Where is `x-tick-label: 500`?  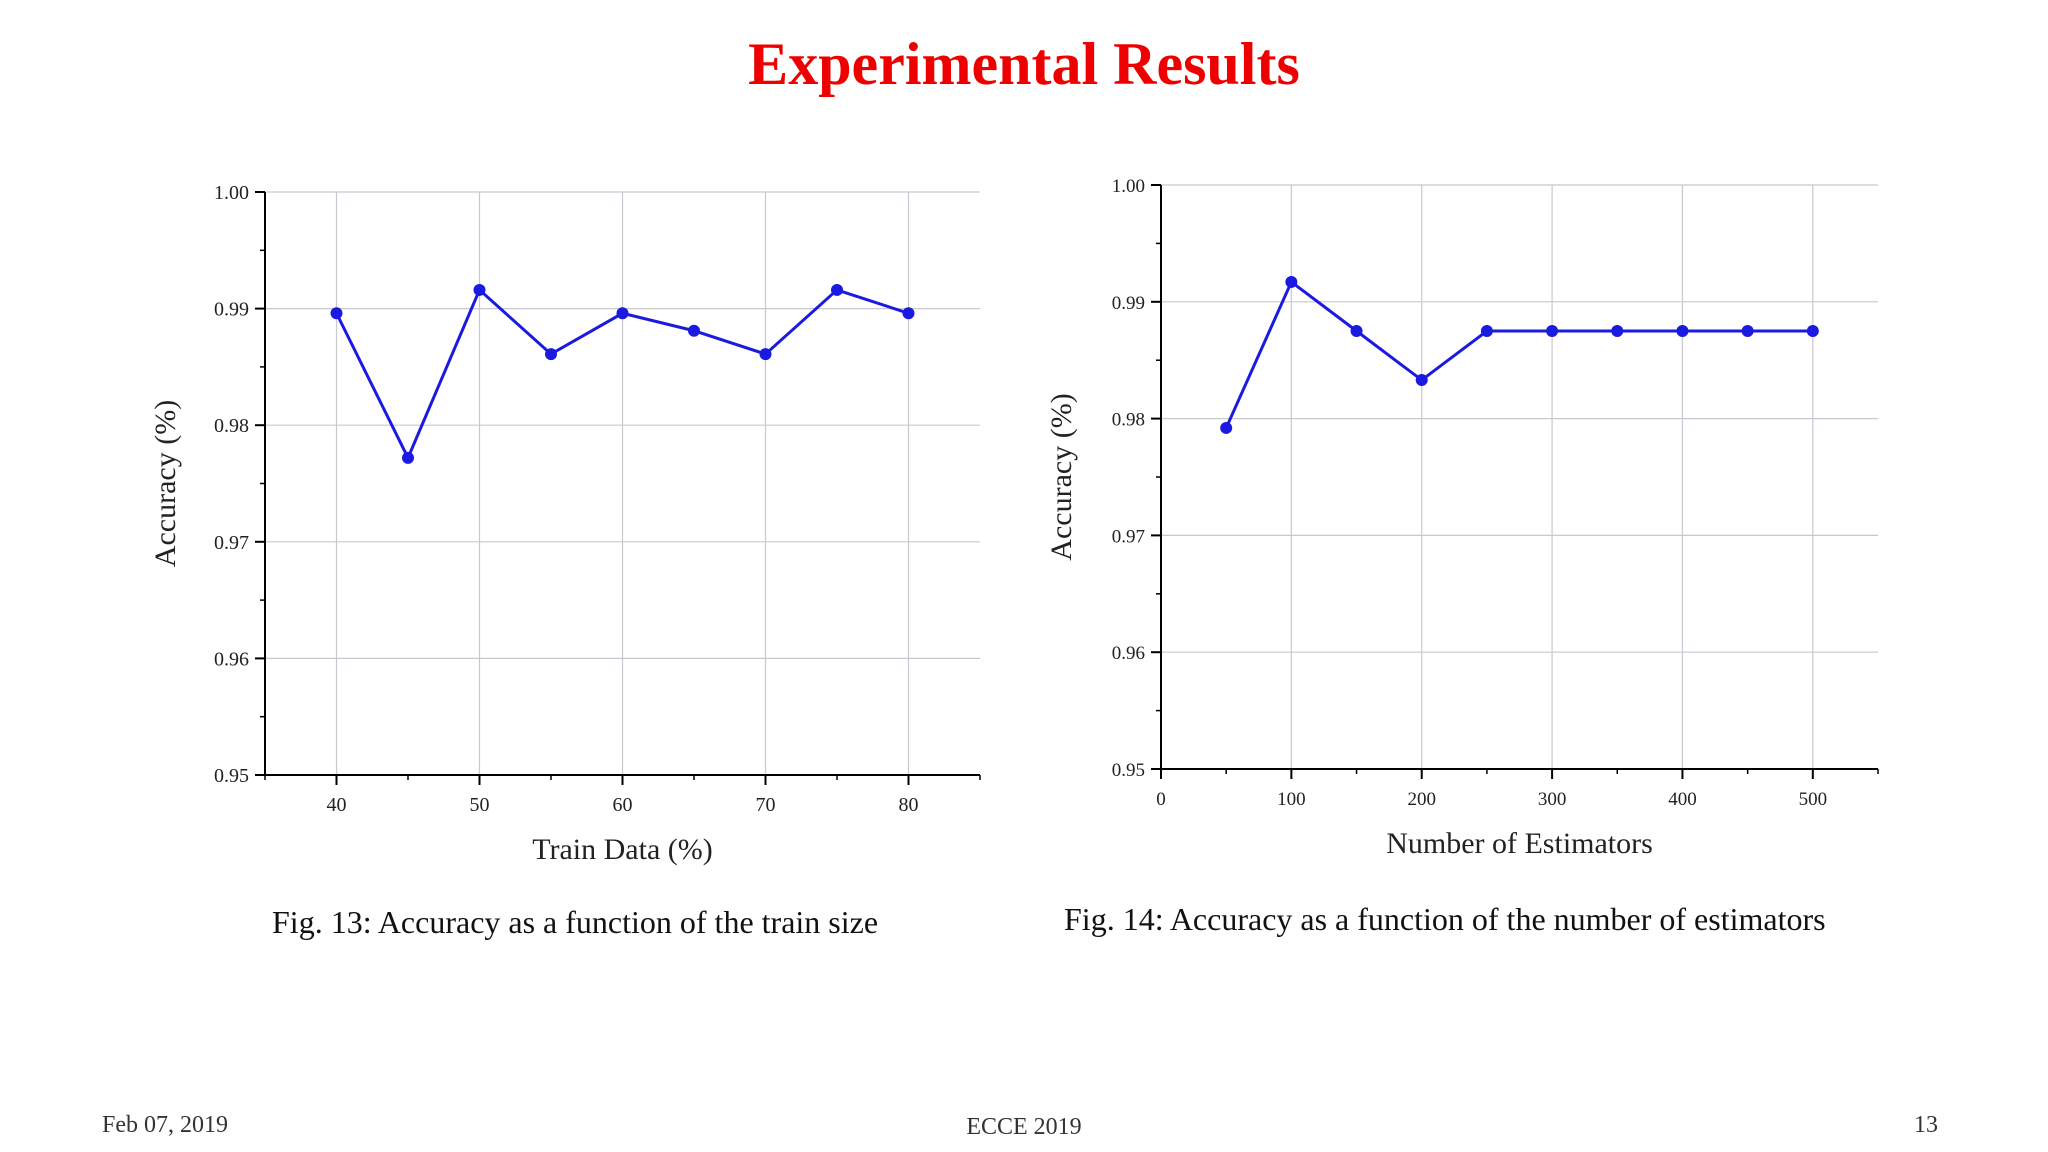 x-tick-label: 500 is located at coordinates (1813, 799).